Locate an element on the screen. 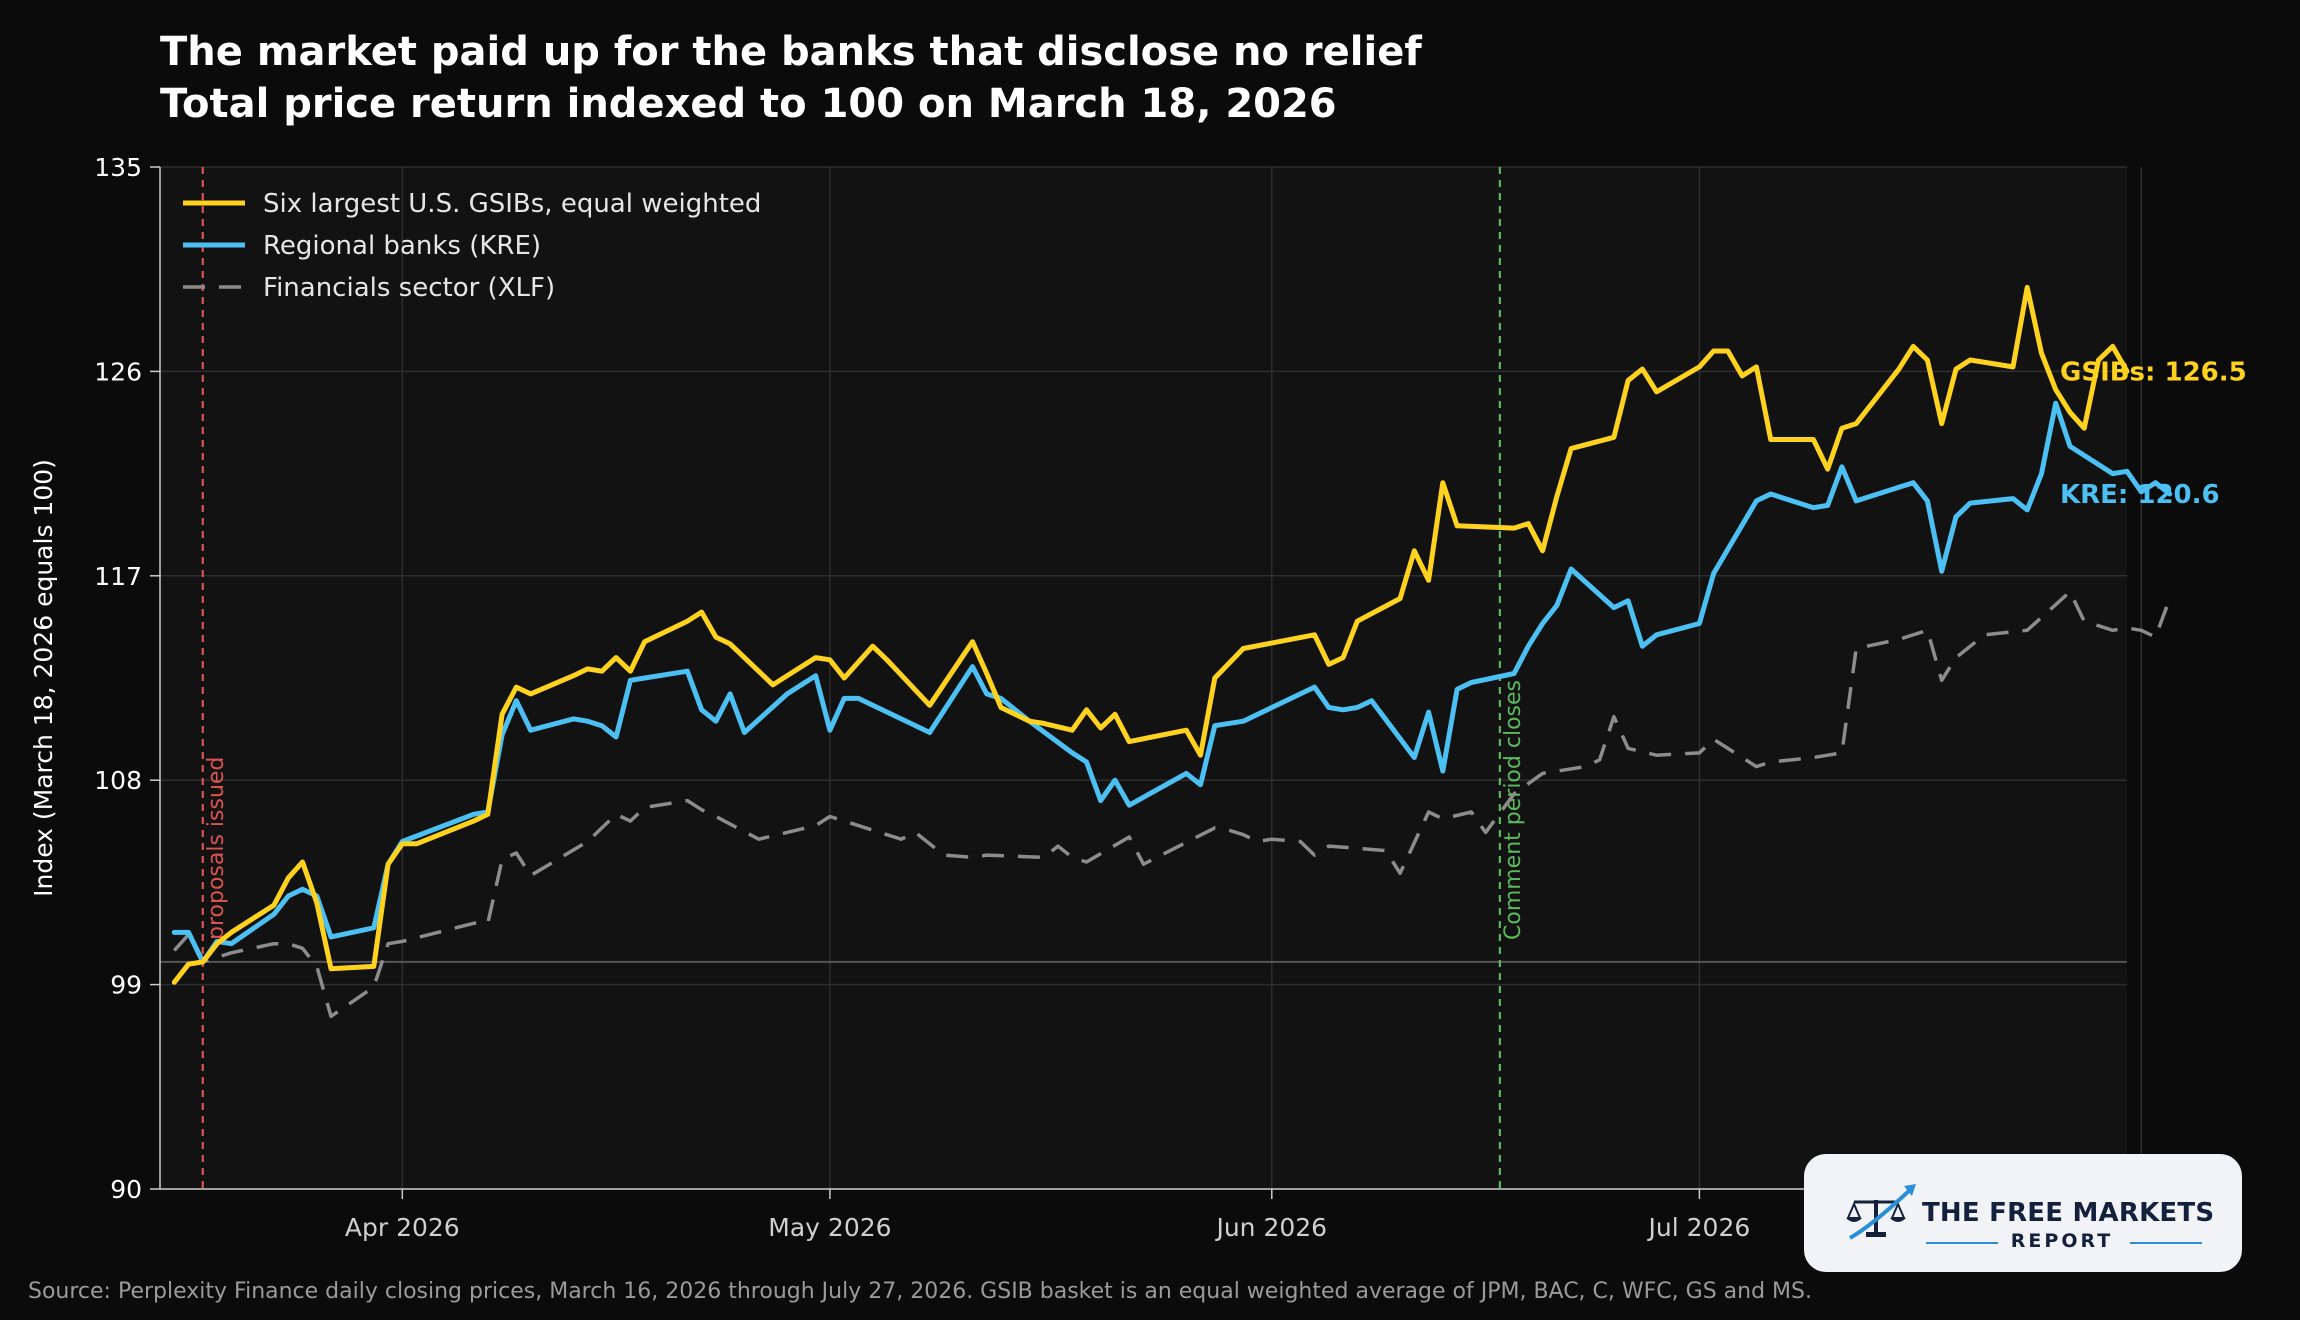 The height and width of the screenshot is (1320, 2300). legend-label: Six largest U.S. GSIBs, equal weighted is located at coordinates (512, 204).